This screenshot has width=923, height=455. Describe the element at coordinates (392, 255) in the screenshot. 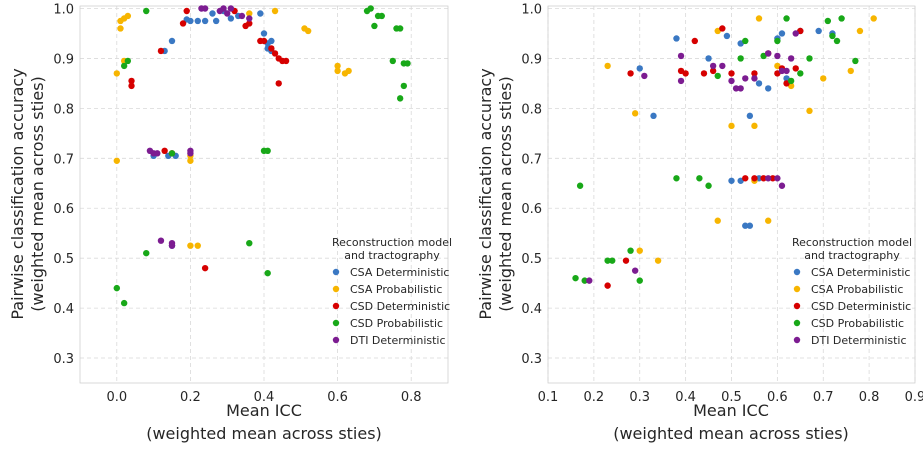

I see `left-legend-title-line2: and tractography` at that location.